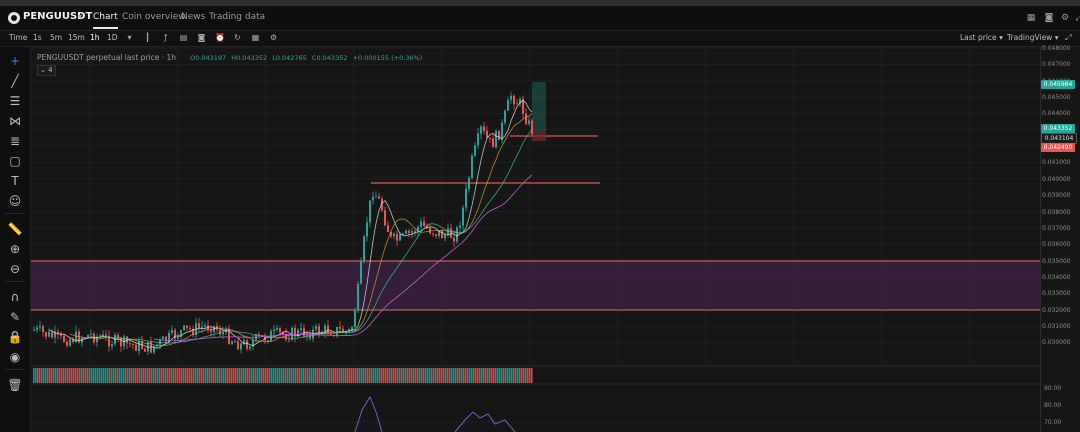 This screenshot has height=432, width=1080. What do you see at coordinates (1068, 37) in the screenshot?
I see `expand-icon: ⤢` at bounding box center [1068, 37].